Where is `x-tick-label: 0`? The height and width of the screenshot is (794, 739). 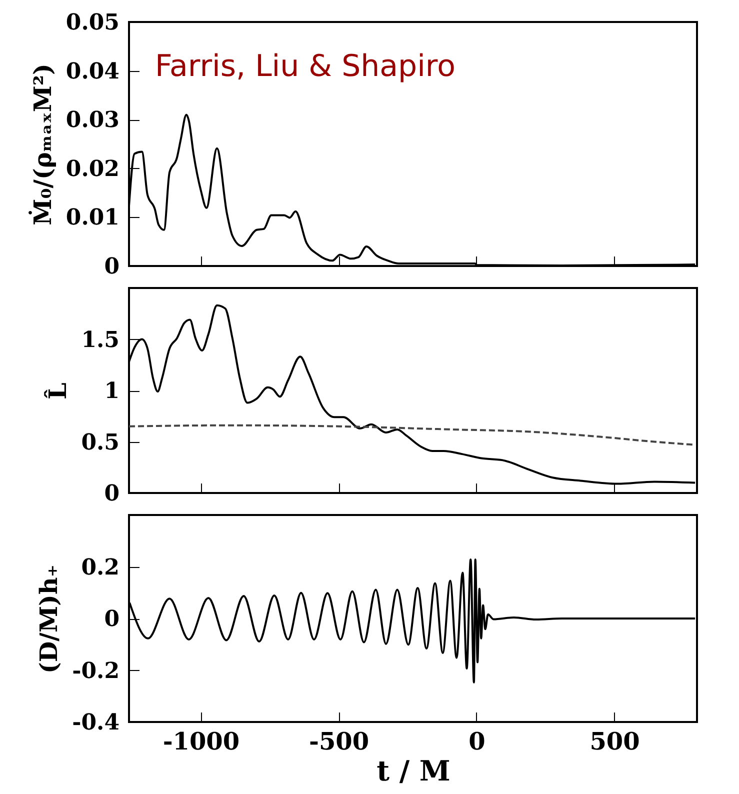
x-tick-label: 0 is located at coordinates (477, 741).